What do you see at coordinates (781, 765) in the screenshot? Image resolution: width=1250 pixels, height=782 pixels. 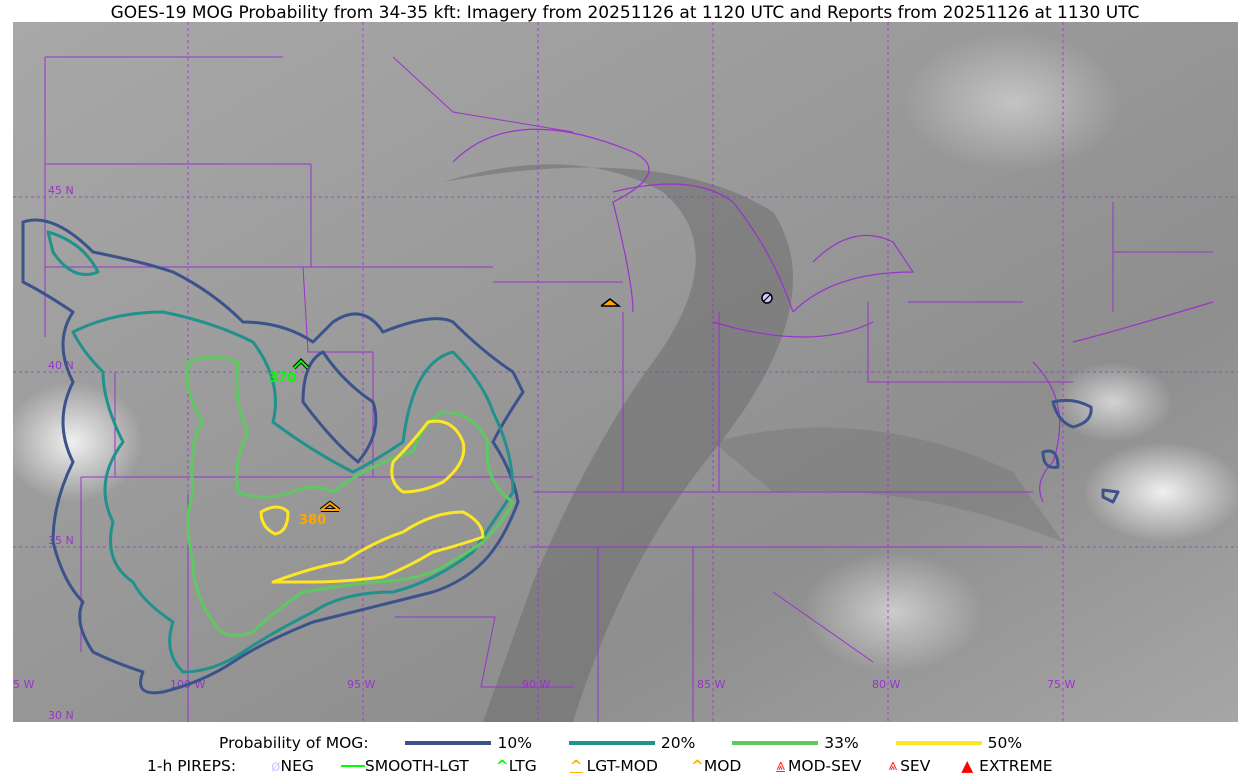 I see `mod-sev-icon: ⩓` at bounding box center [781, 765].